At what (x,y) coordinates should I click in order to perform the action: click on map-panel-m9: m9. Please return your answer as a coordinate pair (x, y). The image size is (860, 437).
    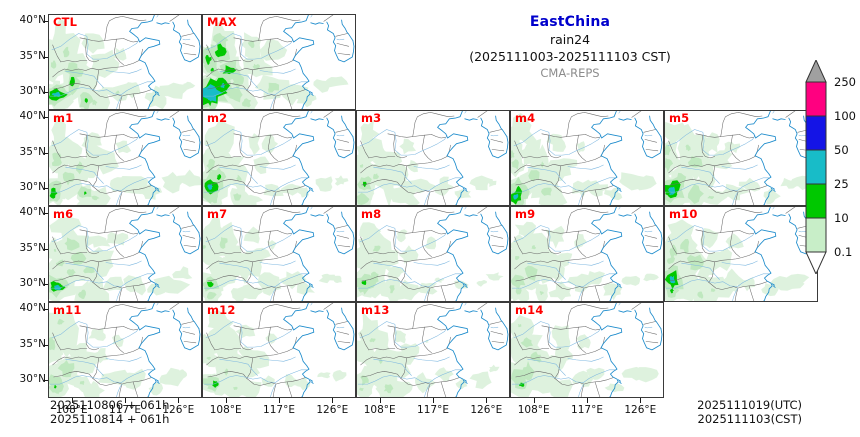
    Looking at the image, I should click on (587, 254).